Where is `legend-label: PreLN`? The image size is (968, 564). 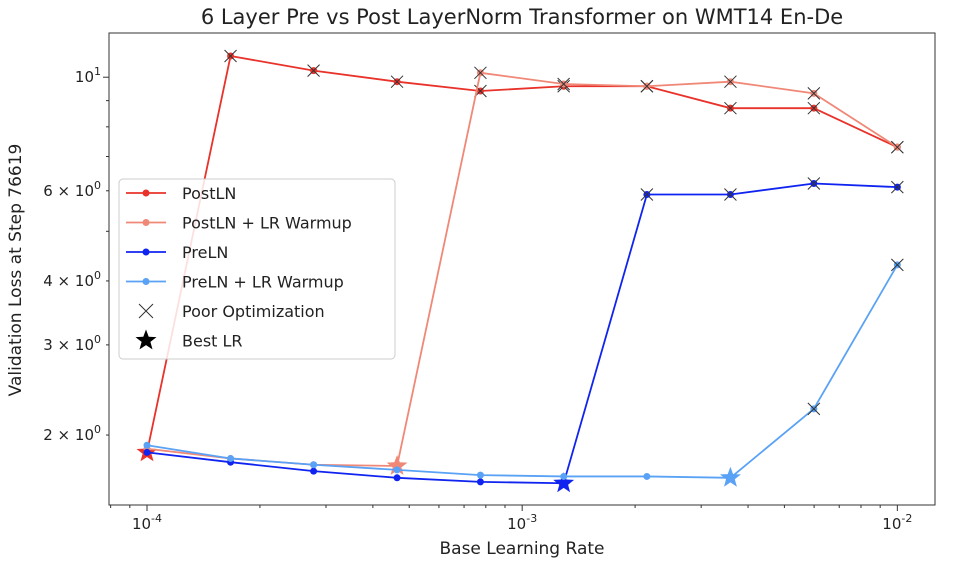
legend-label: PreLN is located at coordinates (205, 252).